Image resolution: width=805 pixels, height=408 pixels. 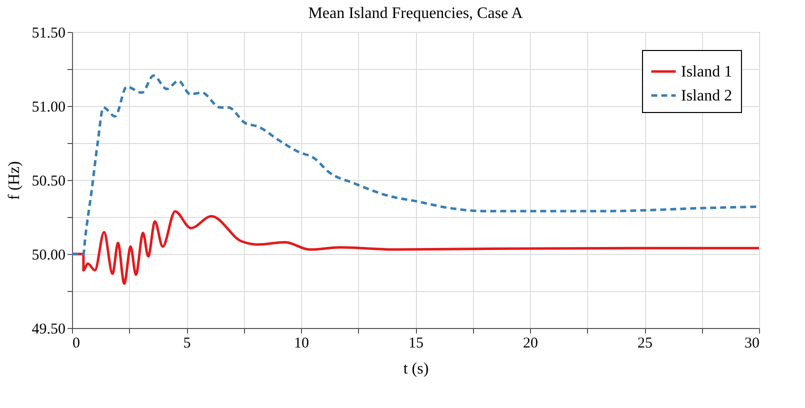 I want to click on x-axis-title: t (s), so click(x=416, y=369).